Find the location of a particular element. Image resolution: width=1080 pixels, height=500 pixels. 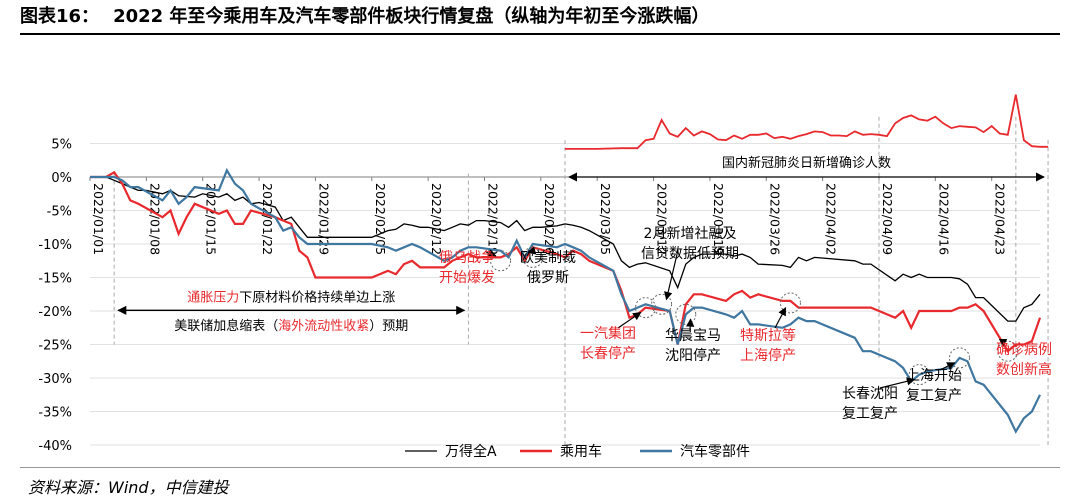

x-tick-label: 2022/04/09 is located at coordinates (887, 219).